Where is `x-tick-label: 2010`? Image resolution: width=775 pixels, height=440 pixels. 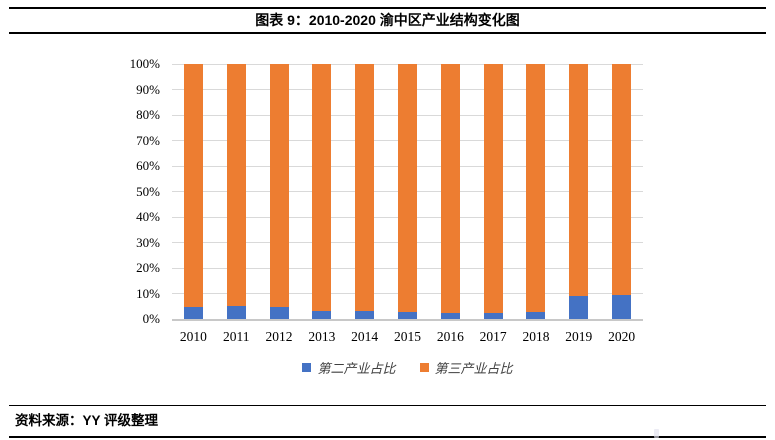 x-tick-label: 2010 is located at coordinates (193, 336).